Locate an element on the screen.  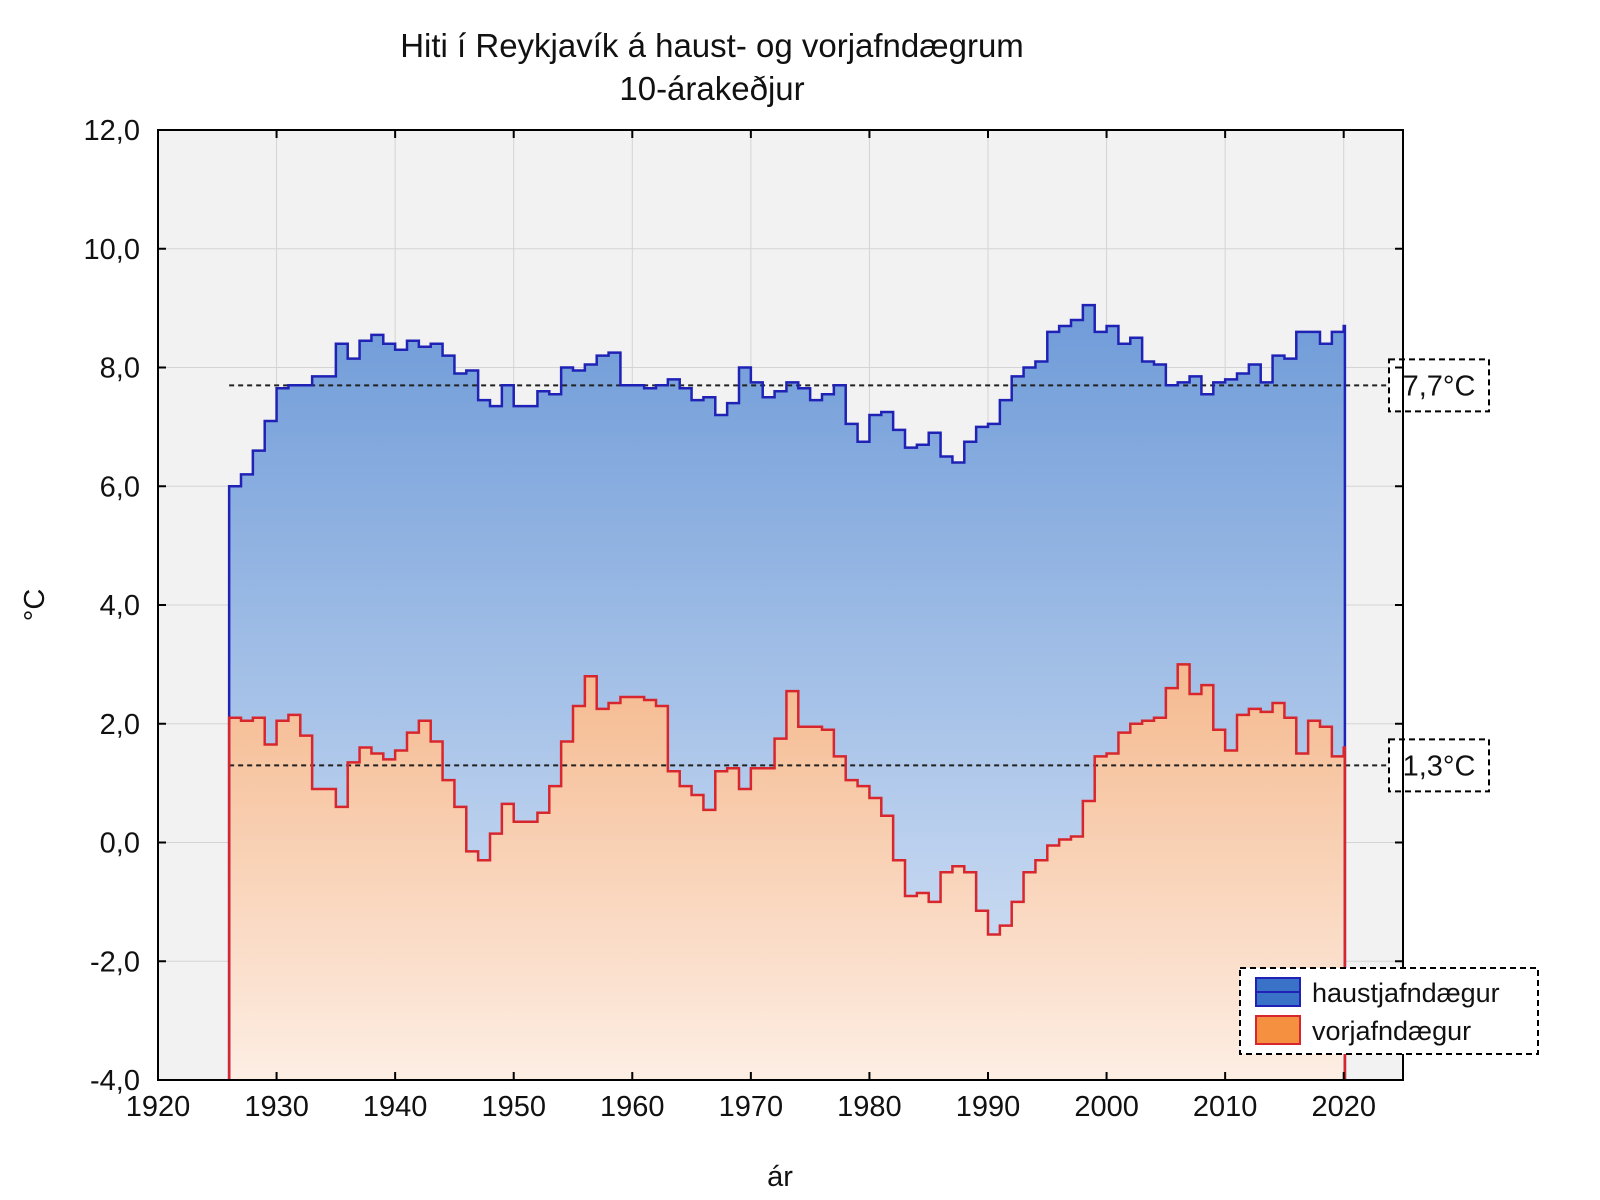
reference-label-0: 7,7°C is located at coordinates (1439, 386).